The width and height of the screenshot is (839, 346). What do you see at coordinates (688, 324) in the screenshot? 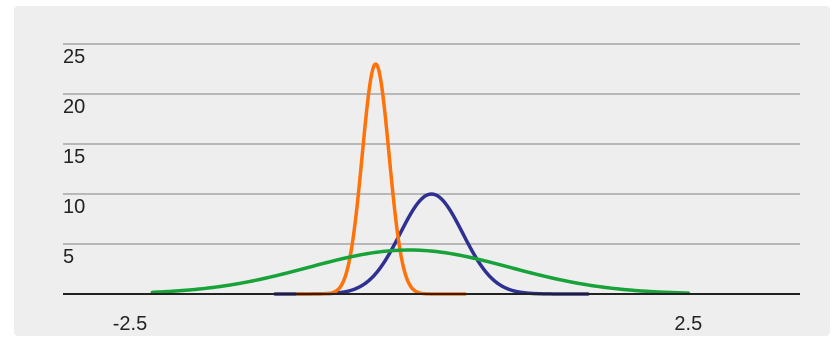
I see `x-tick-label: 2.5` at bounding box center [688, 324].